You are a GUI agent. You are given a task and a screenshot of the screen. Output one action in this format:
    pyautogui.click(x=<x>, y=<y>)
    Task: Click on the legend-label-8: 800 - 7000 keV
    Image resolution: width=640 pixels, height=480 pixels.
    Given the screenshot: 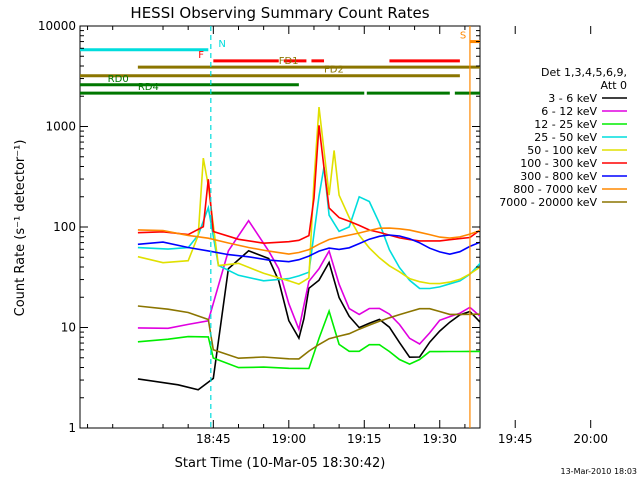 What is the action you would take?
    pyautogui.click(x=555, y=189)
    